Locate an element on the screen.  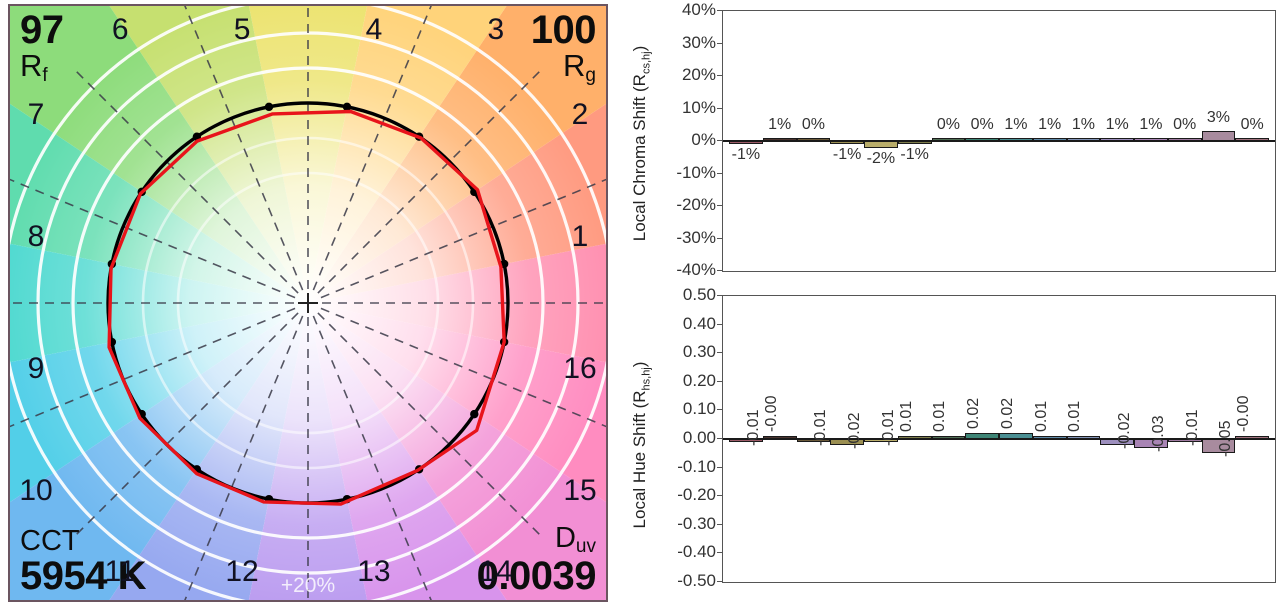
rg-label: Rg is located at coordinates (579, 67).